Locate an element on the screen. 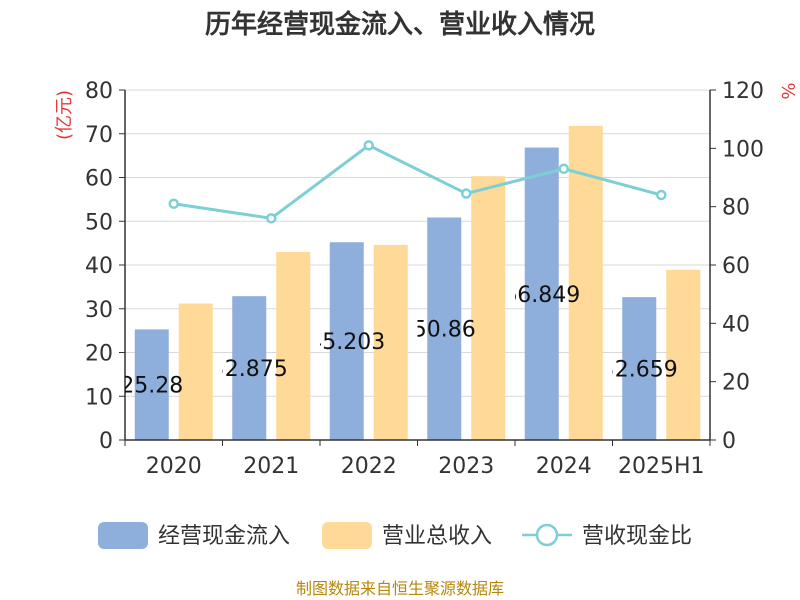 Image resolution: width=800 pixels, height=600 pixels. data-labels: 25.28 32.875 45.203 50.86 66.849 32.659 is located at coordinates (399, 341).